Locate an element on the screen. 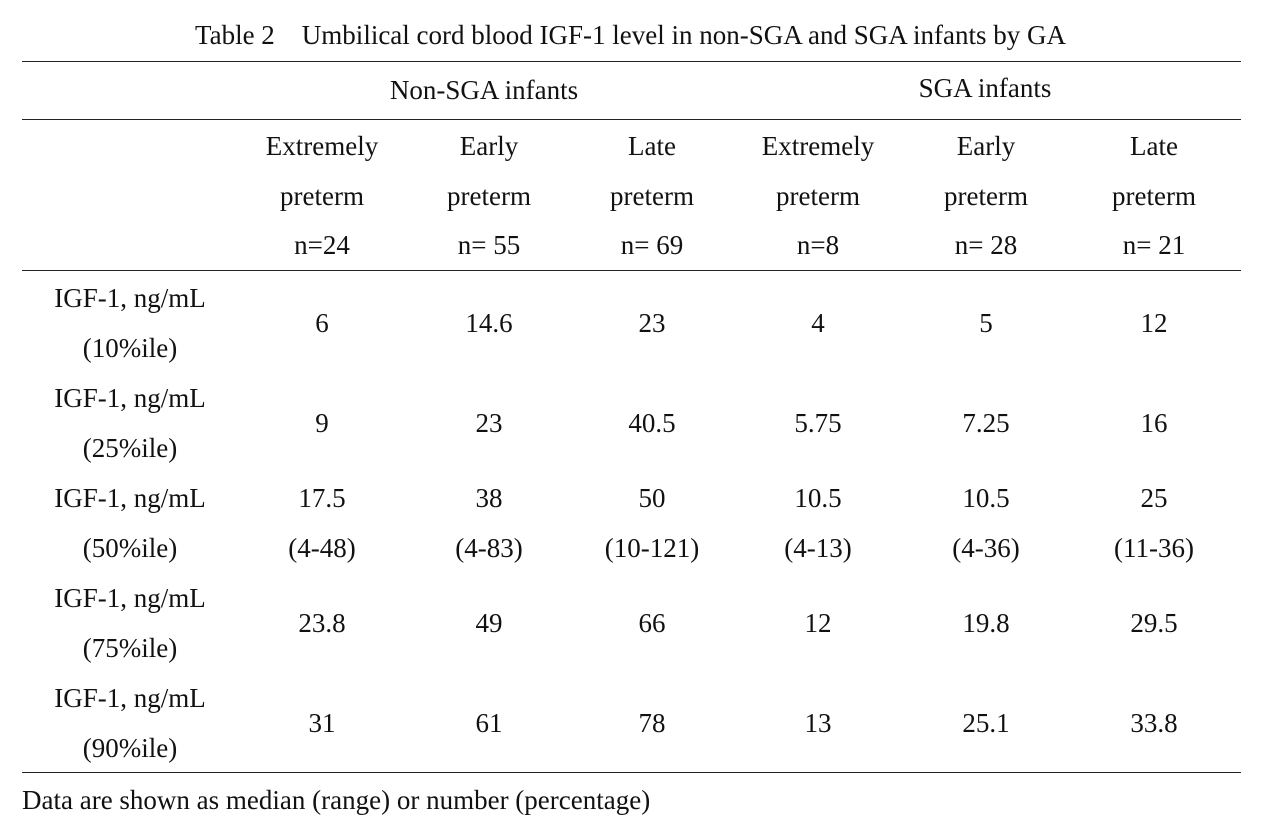  column-header-count: n= 69 is located at coordinates (652, 245).